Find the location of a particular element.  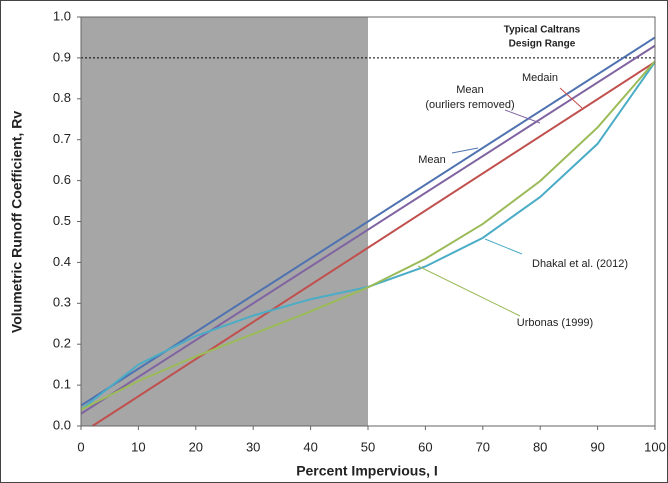

x-tick-label: 0 is located at coordinates (80, 446).